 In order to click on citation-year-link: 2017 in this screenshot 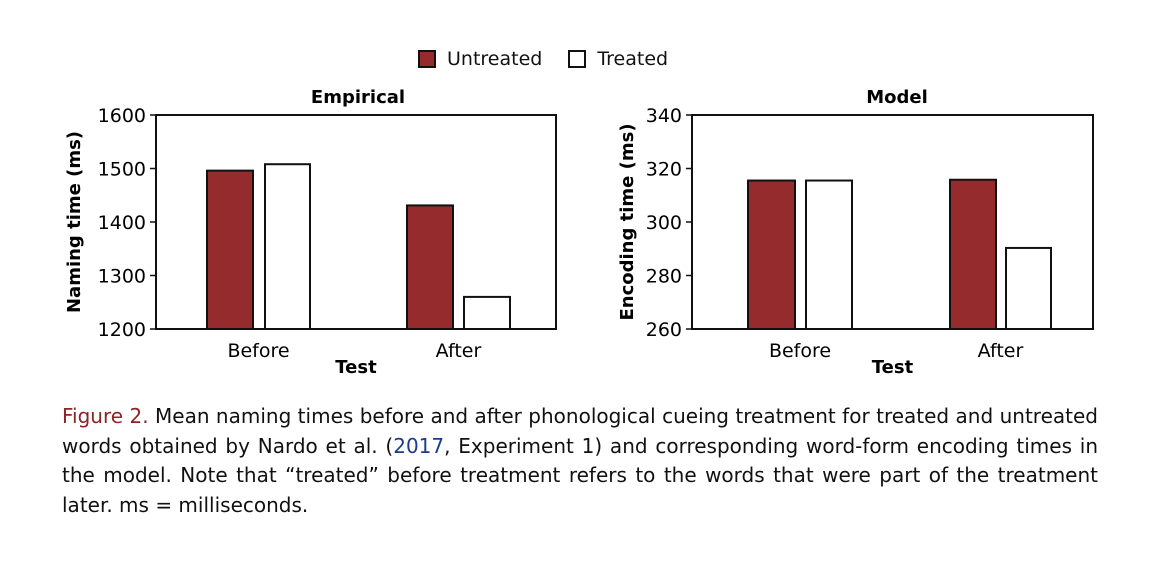, I will do `click(419, 445)`.